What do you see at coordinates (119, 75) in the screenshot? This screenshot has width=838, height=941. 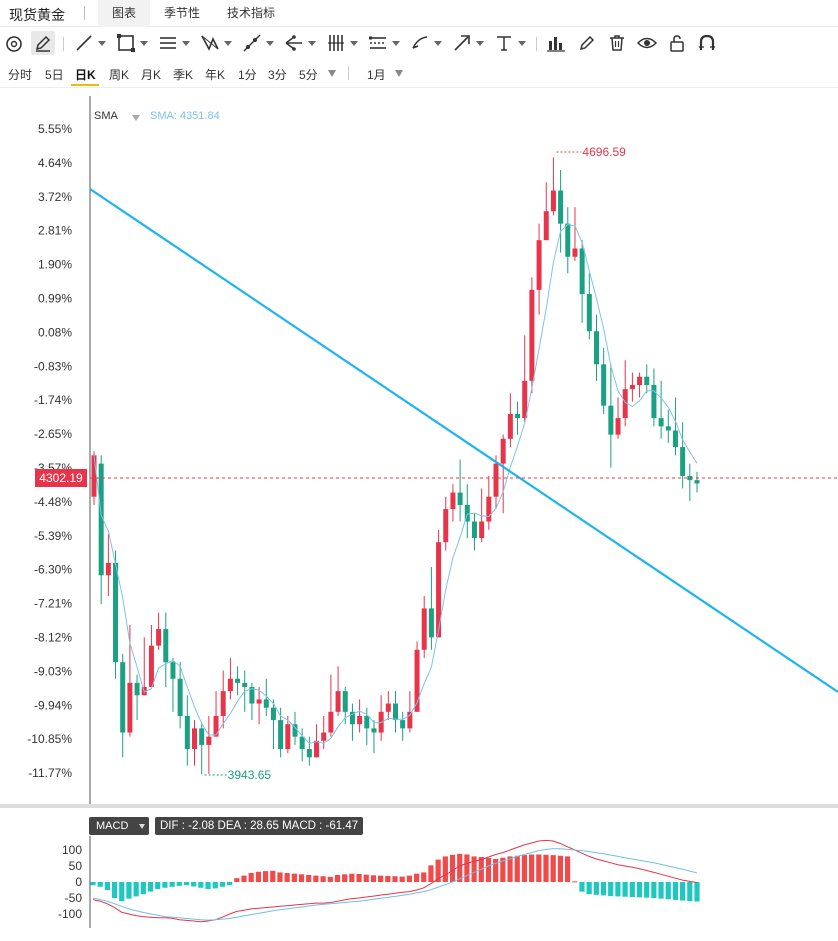 I see `period-weekly: 周K` at bounding box center [119, 75].